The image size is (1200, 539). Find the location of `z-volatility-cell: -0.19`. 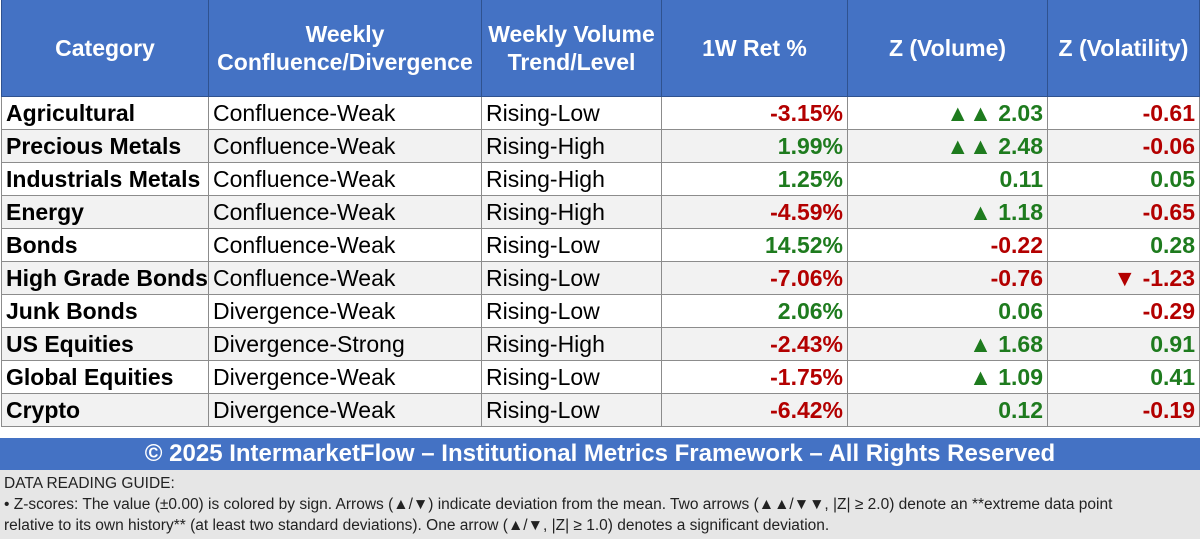

z-volatility-cell: -0.19 is located at coordinates (1123, 410).